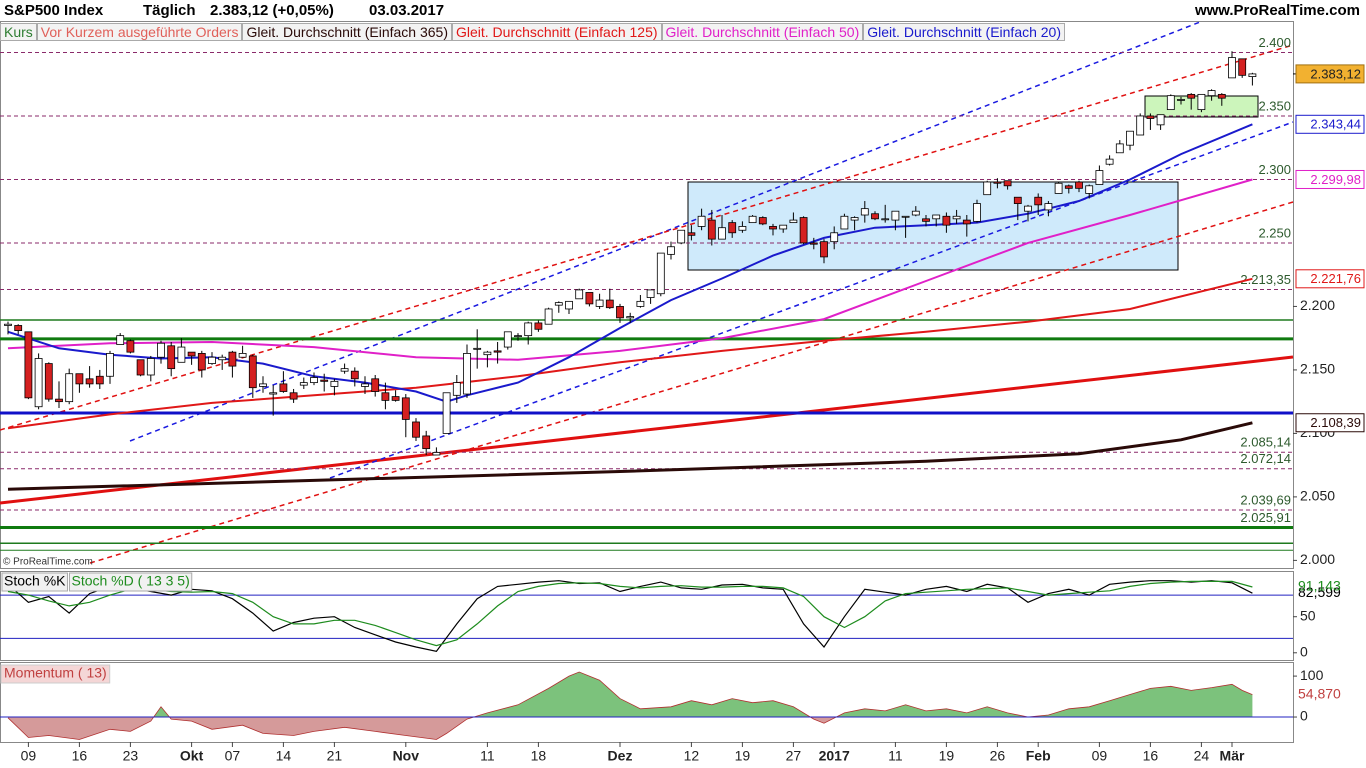 Image resolution: width=1366 pixels, height=768 pixels. What do you see at coordinates (54, 10) in the screenshot?
I see `title: S&P500 Index` at bounding box center [54, 10].